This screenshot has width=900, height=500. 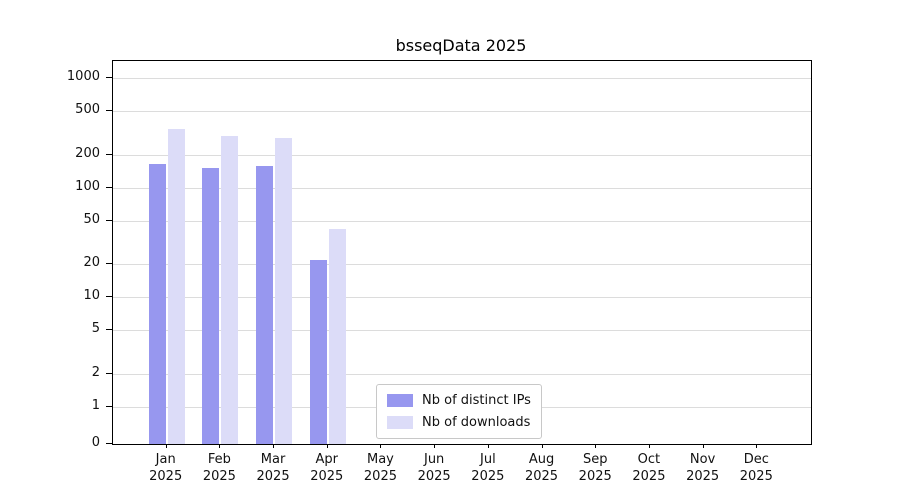 I want to click on x-tick-label: Dec 2025, so click(x=756, y=468).